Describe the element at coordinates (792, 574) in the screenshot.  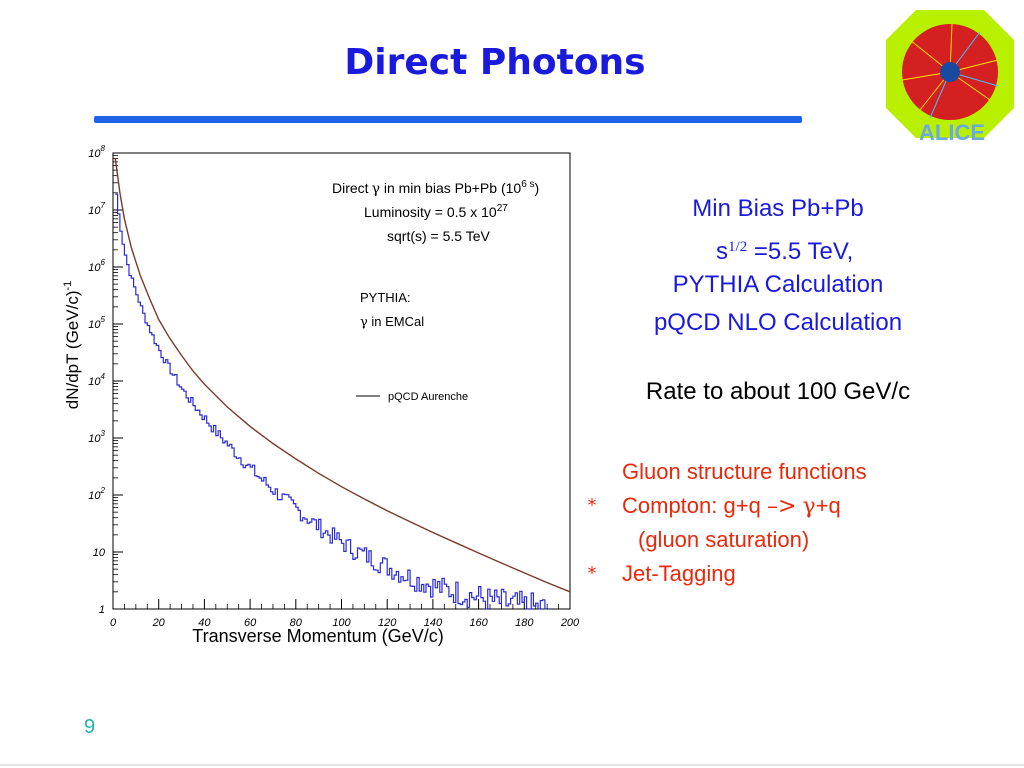
I see `bullet-jet-tagging: * Jet-Tagging` at that location.